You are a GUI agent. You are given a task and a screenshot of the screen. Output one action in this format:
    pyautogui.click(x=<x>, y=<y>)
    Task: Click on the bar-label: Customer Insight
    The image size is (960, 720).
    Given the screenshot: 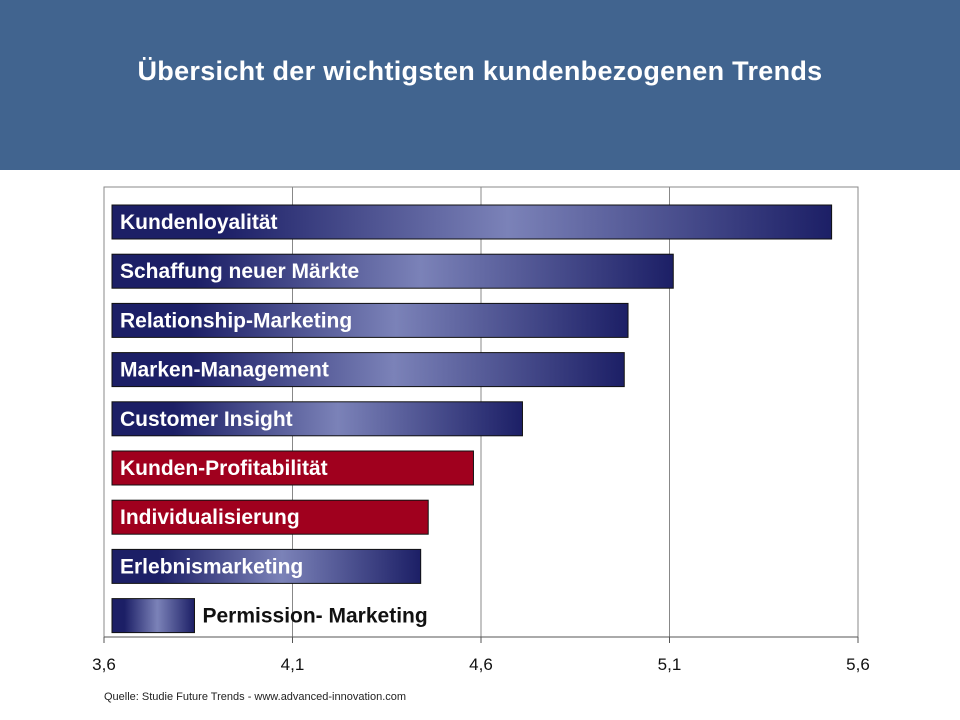 What is the action you would take?
    pyautogui.click(x=206, y=419)
    